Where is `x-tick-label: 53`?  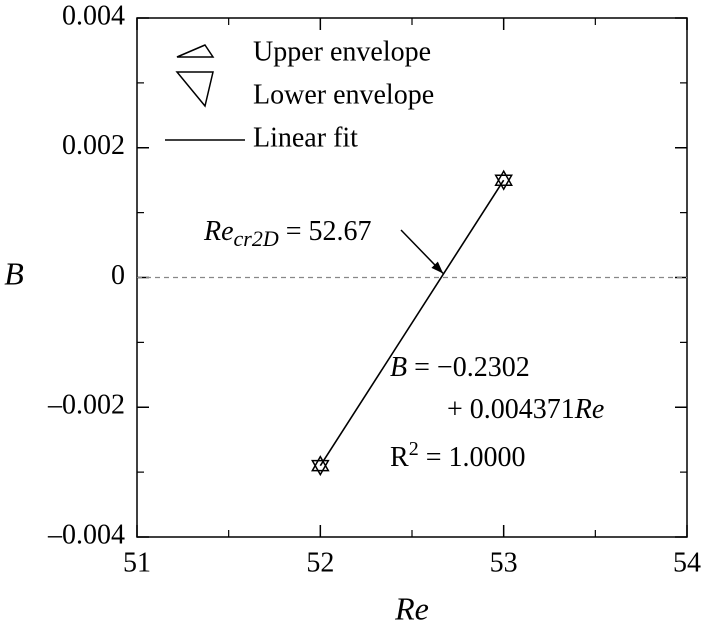 x-tick-label: 53 is located at coordinates (504, 562).